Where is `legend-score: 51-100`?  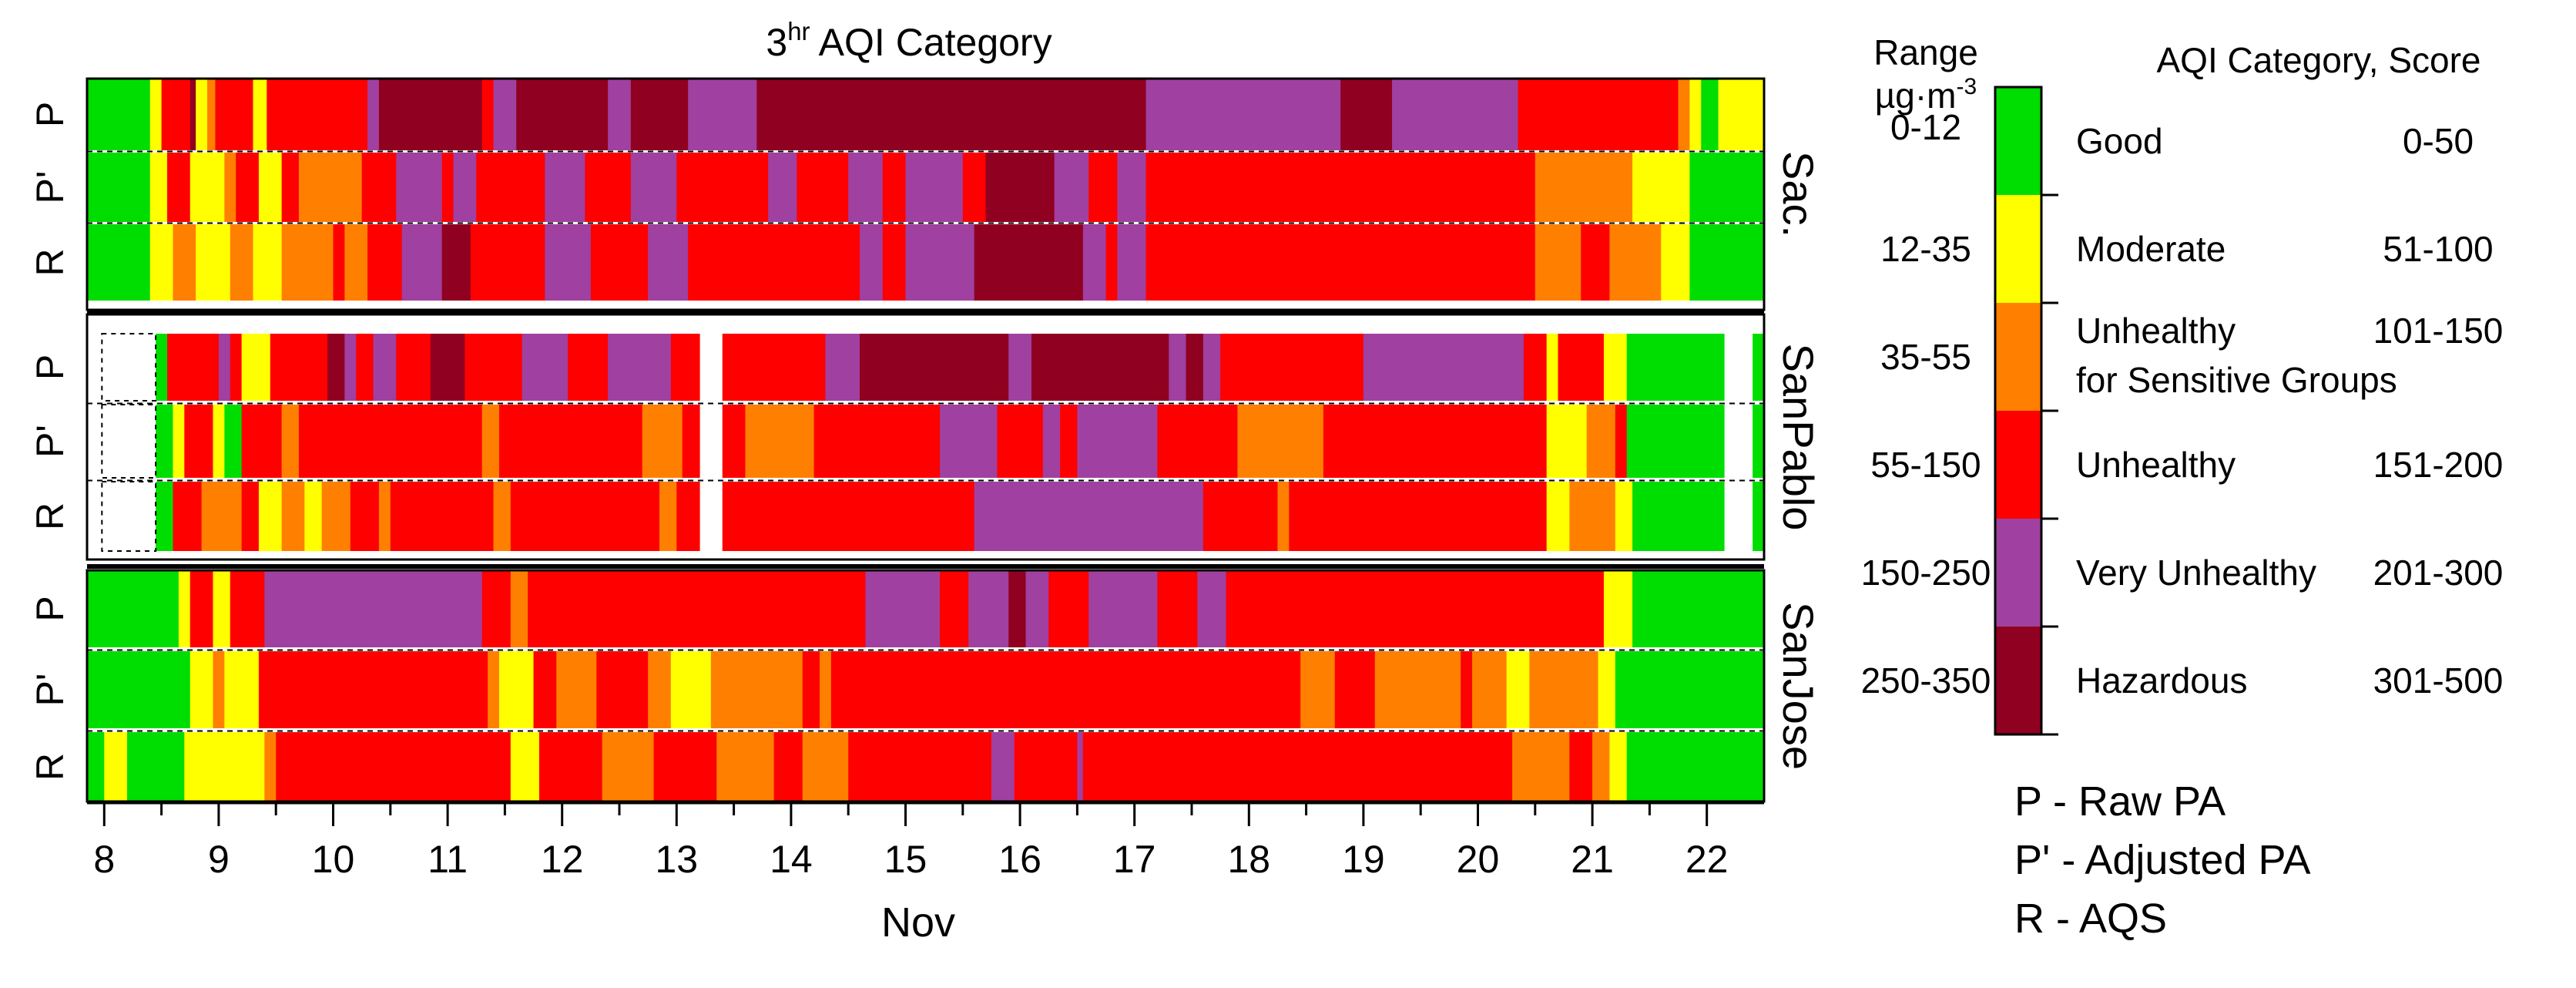
legend-score: 51-100 is located at coordinates (2438, 249).